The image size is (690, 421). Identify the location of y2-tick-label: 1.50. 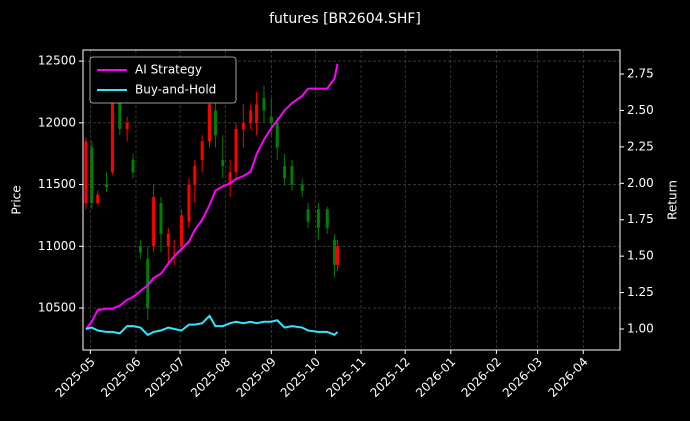
(640, 256).